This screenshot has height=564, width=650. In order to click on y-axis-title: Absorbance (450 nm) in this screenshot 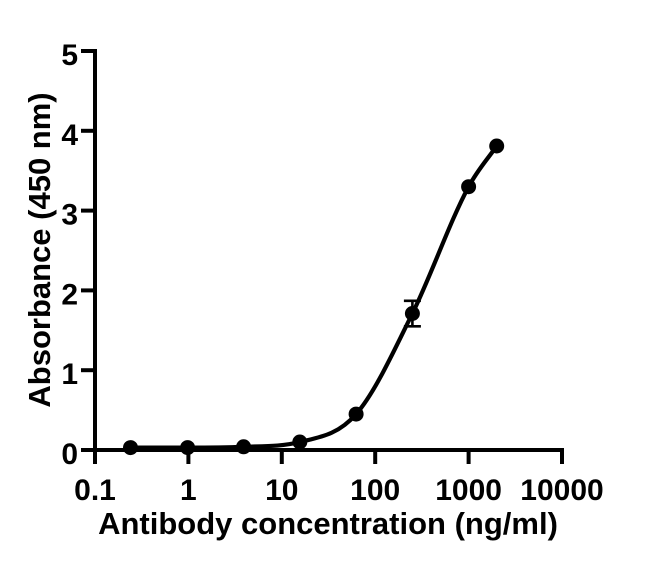, I will do `click(39, 249)`.